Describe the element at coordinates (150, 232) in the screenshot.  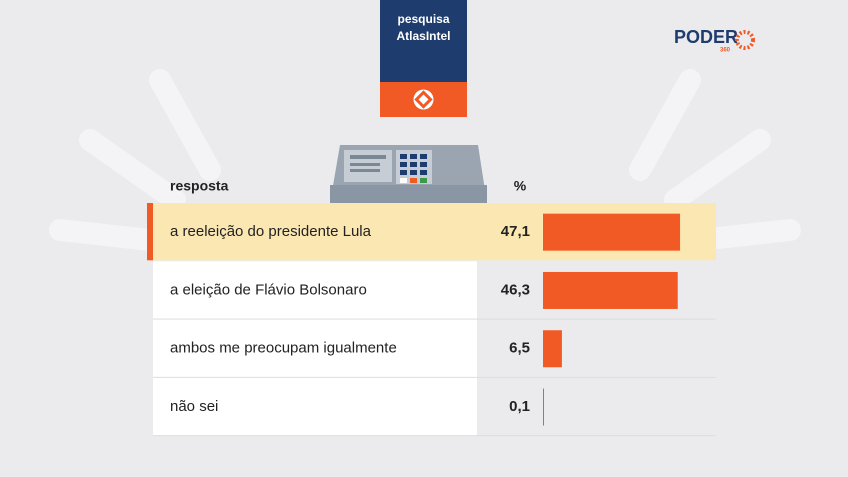
I see `row-marker` at that location.